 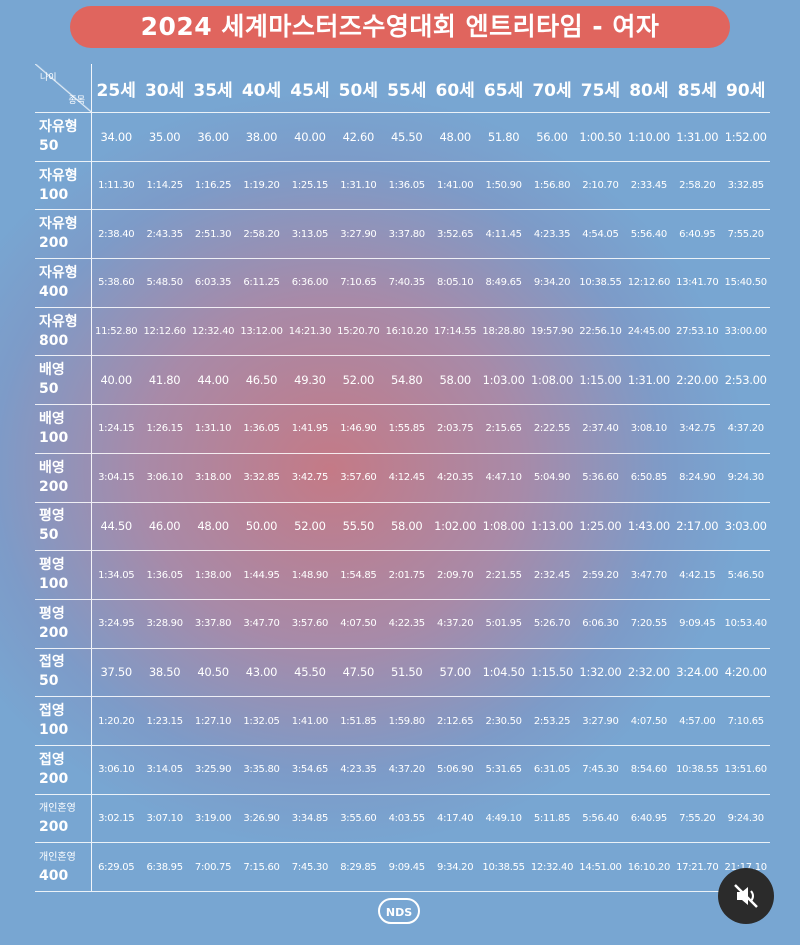 What do you see at coordinates (503, 380) in the screenshot?
I see `time-cell: 1:03.00` at bounding box center [503, 380].